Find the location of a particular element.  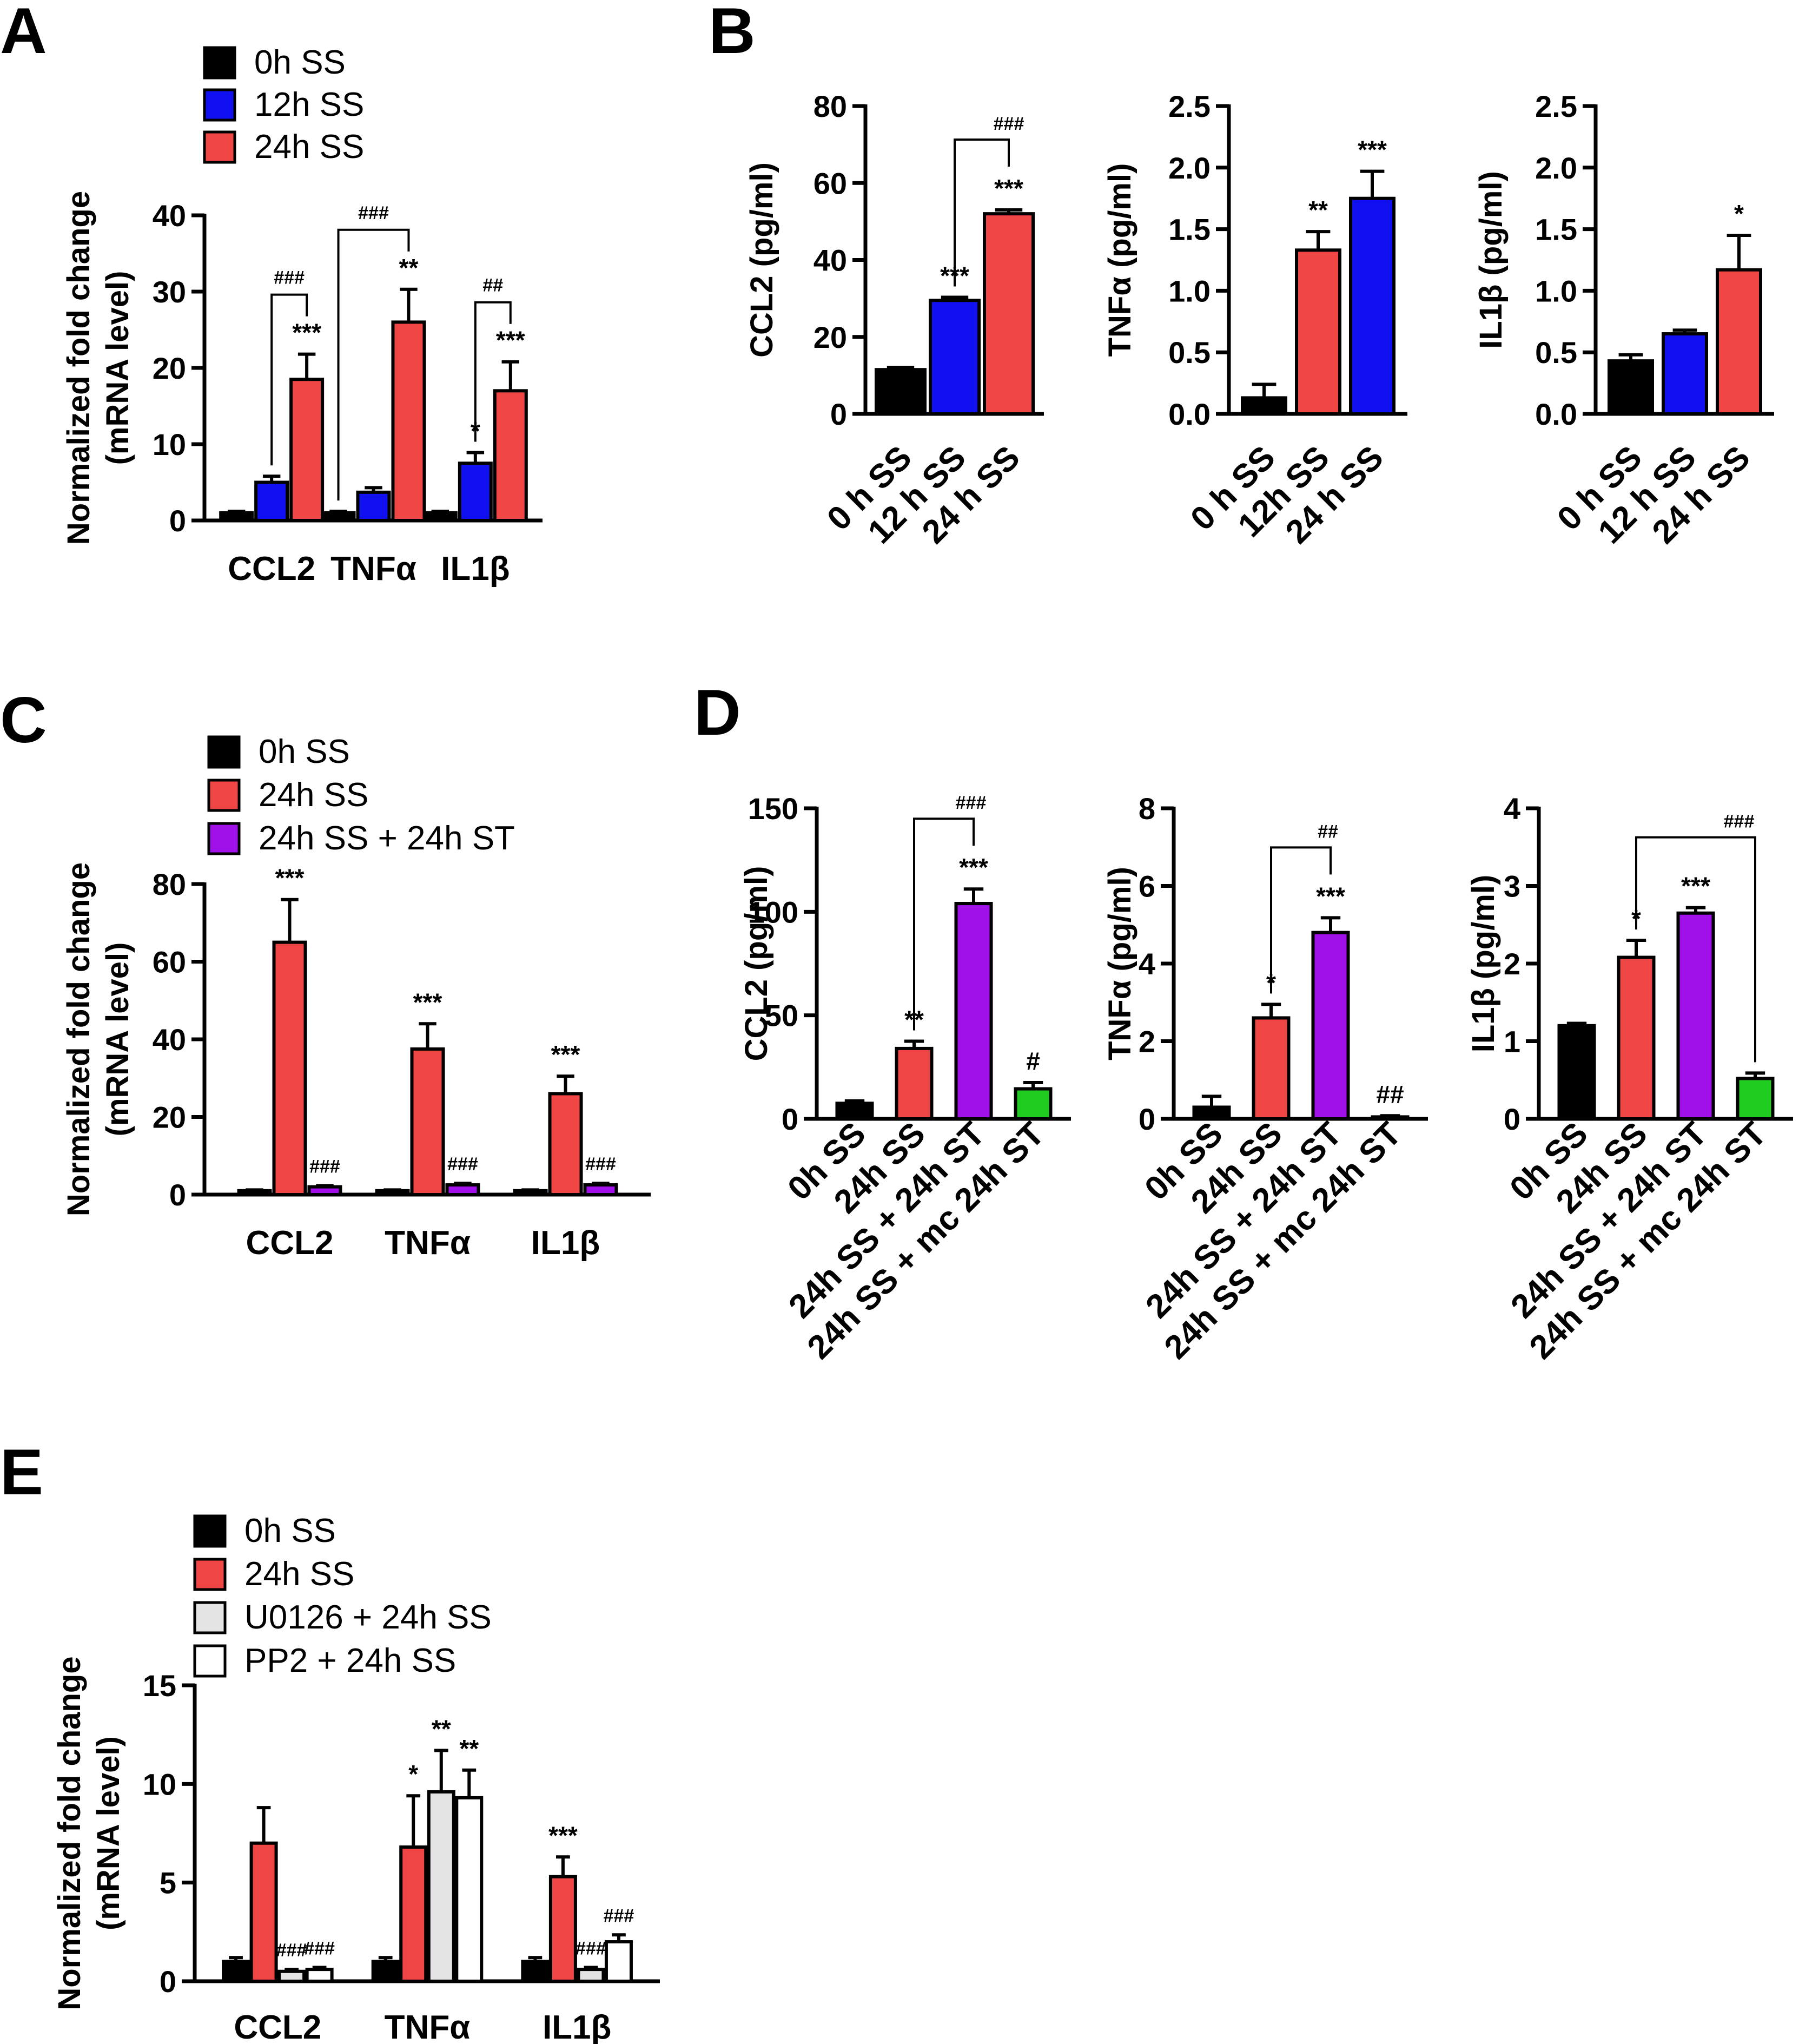

bar-0h-ss-il1 is located at coordinates (530, 1192).